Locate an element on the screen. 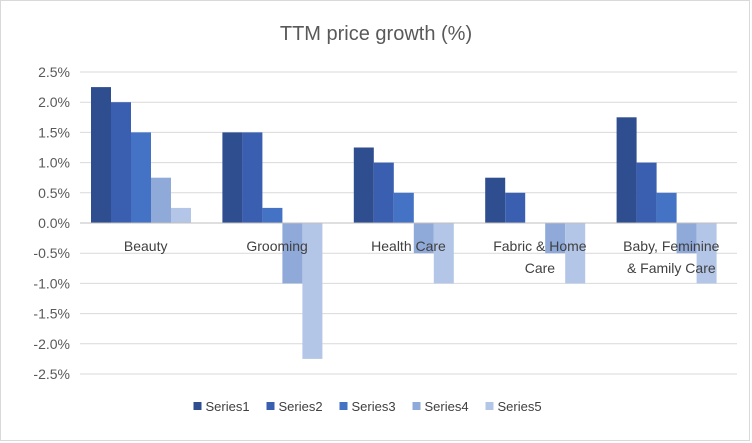  category-label: & Family Care is located at coordinates (671, 268).